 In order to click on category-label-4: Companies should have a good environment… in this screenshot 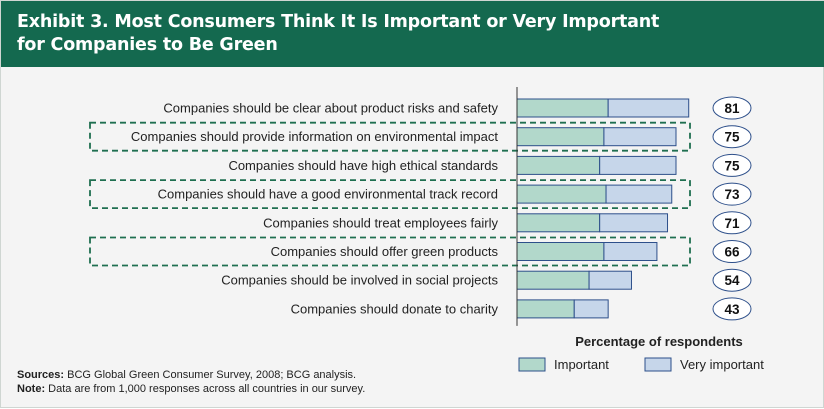, I will do `click(328, 194)`.